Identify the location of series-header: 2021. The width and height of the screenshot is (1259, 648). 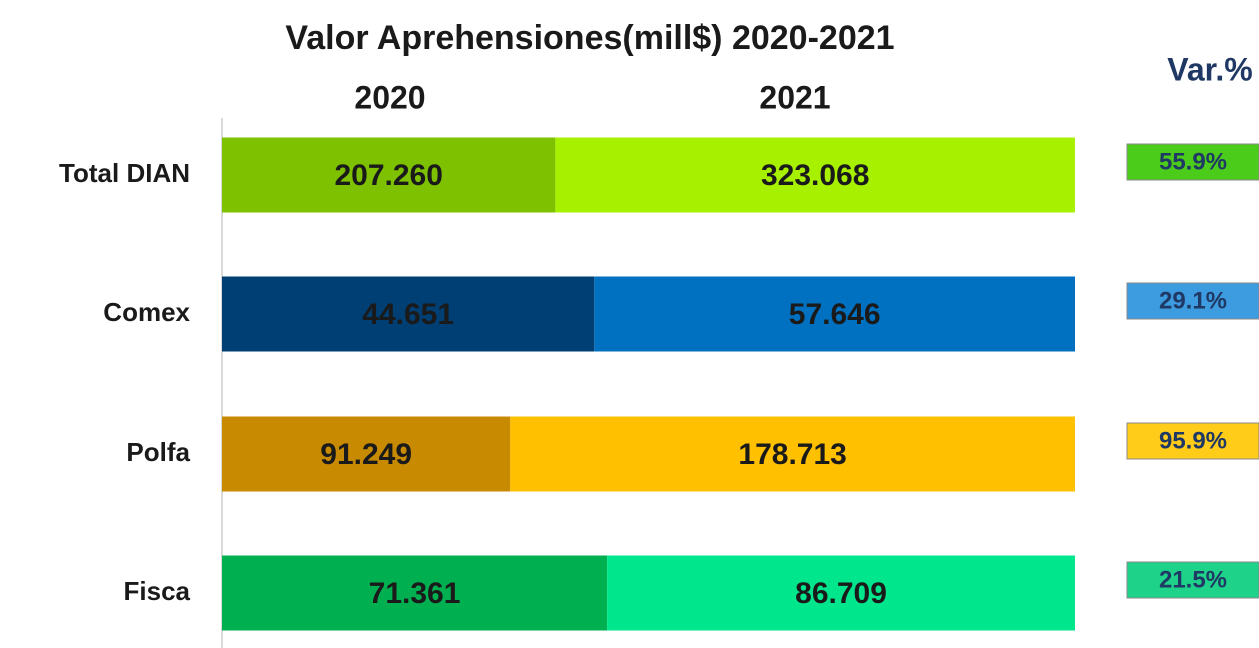
(794, 97).